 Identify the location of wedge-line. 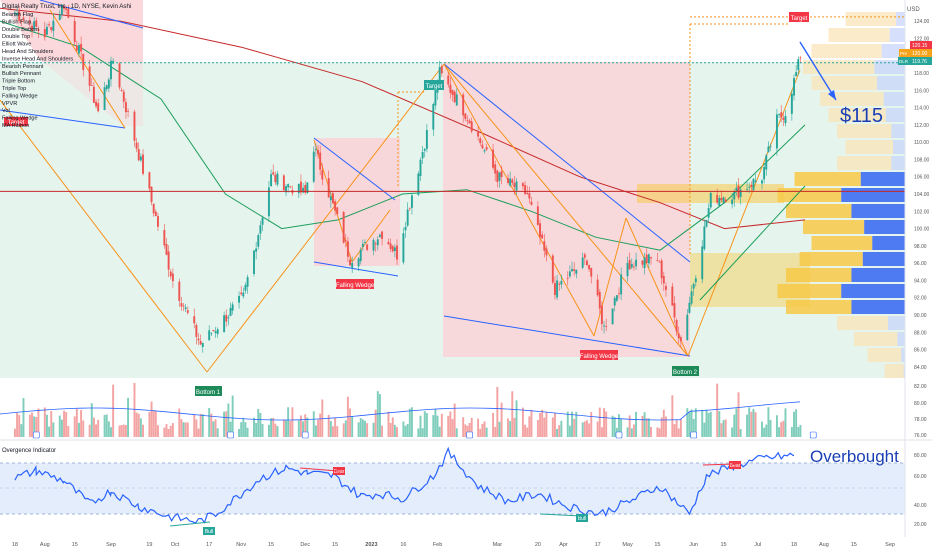
(567, 163).